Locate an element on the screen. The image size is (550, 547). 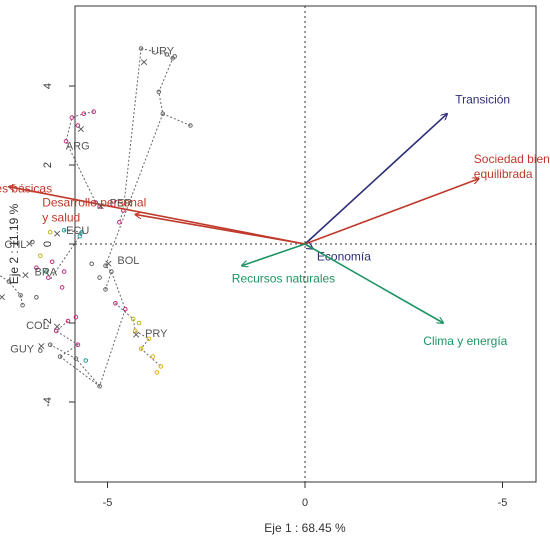
y-axis-title: Eje 2 : 11.19 % is located at coordinates (14, 243).